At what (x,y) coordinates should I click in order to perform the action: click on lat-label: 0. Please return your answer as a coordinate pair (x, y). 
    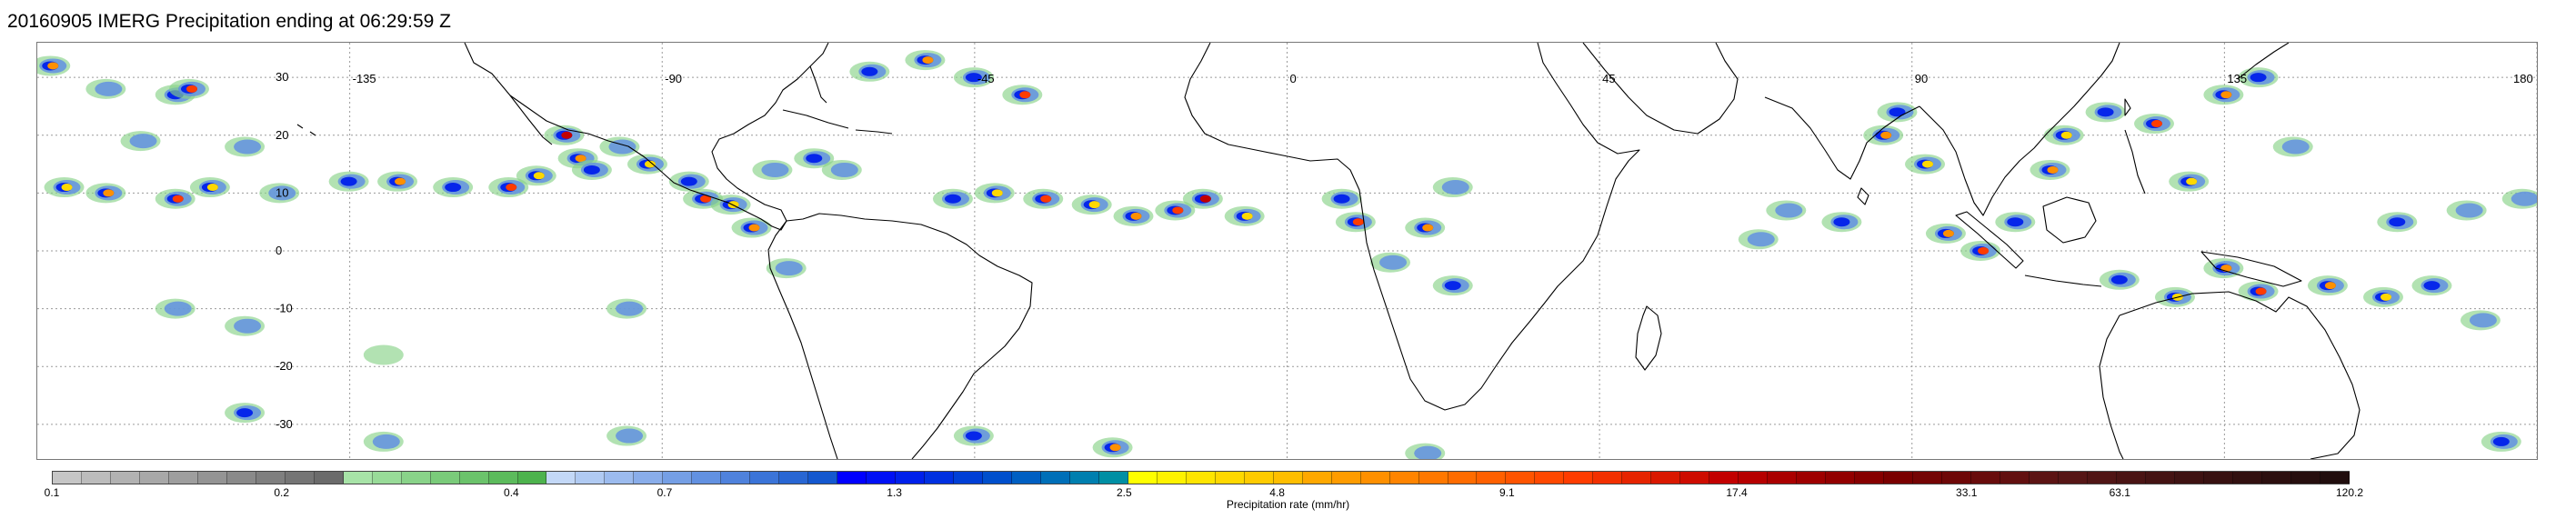
    Looking at the image, I should click on (279, 250).